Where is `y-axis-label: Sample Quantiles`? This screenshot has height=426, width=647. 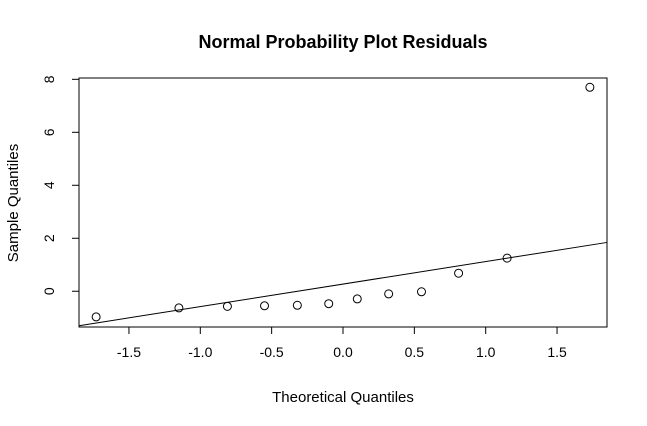
y-axis-label: Sample Quantiles is located at coordinates (13, 203).